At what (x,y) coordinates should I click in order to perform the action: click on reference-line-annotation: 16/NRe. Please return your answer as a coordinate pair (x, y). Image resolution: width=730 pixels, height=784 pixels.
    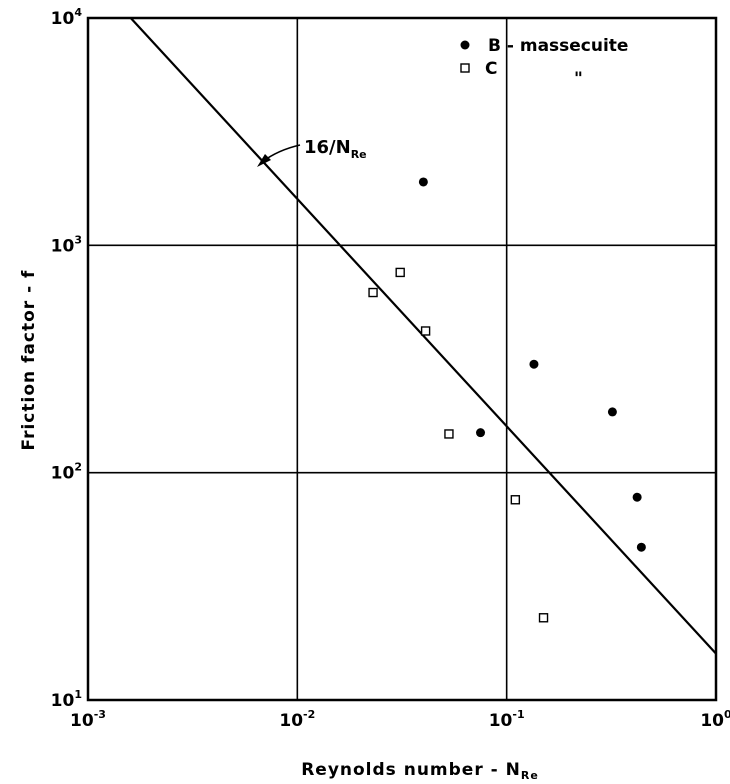
    Looking at the image, I should click on (312, 152).